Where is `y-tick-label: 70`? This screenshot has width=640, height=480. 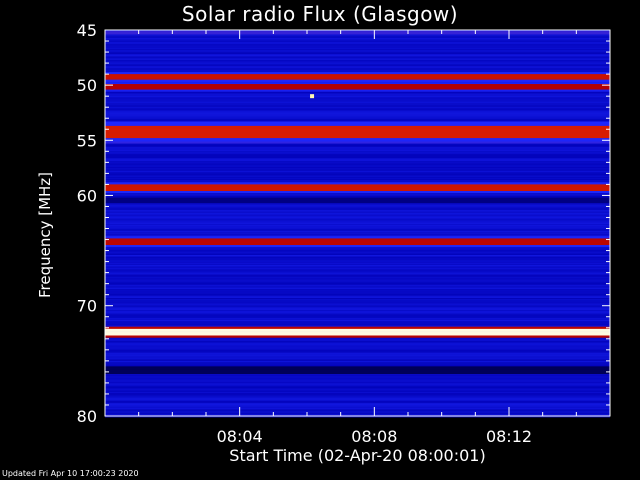
y-tick-label: 70 is located at coordinates (87, 306).